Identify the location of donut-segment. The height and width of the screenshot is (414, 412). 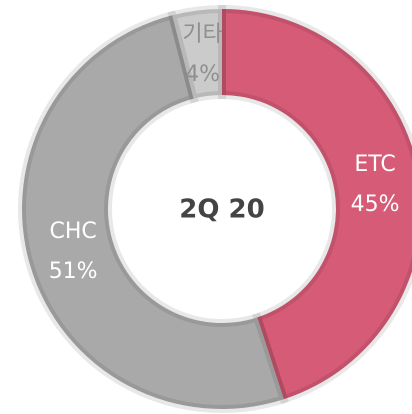
(196, 54).